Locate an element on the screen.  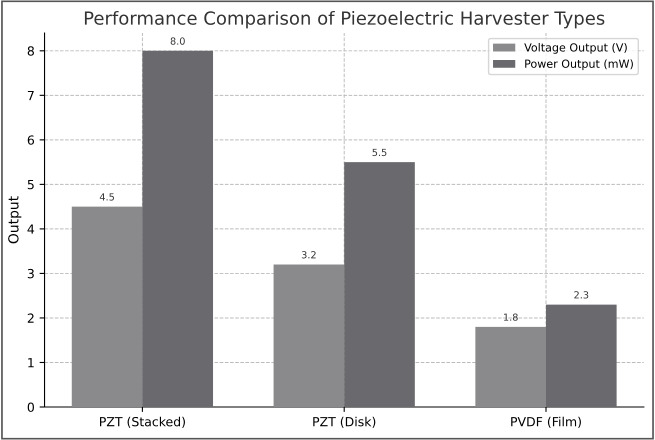
y-tick-label: 3 is located at coordinates (31, 273).